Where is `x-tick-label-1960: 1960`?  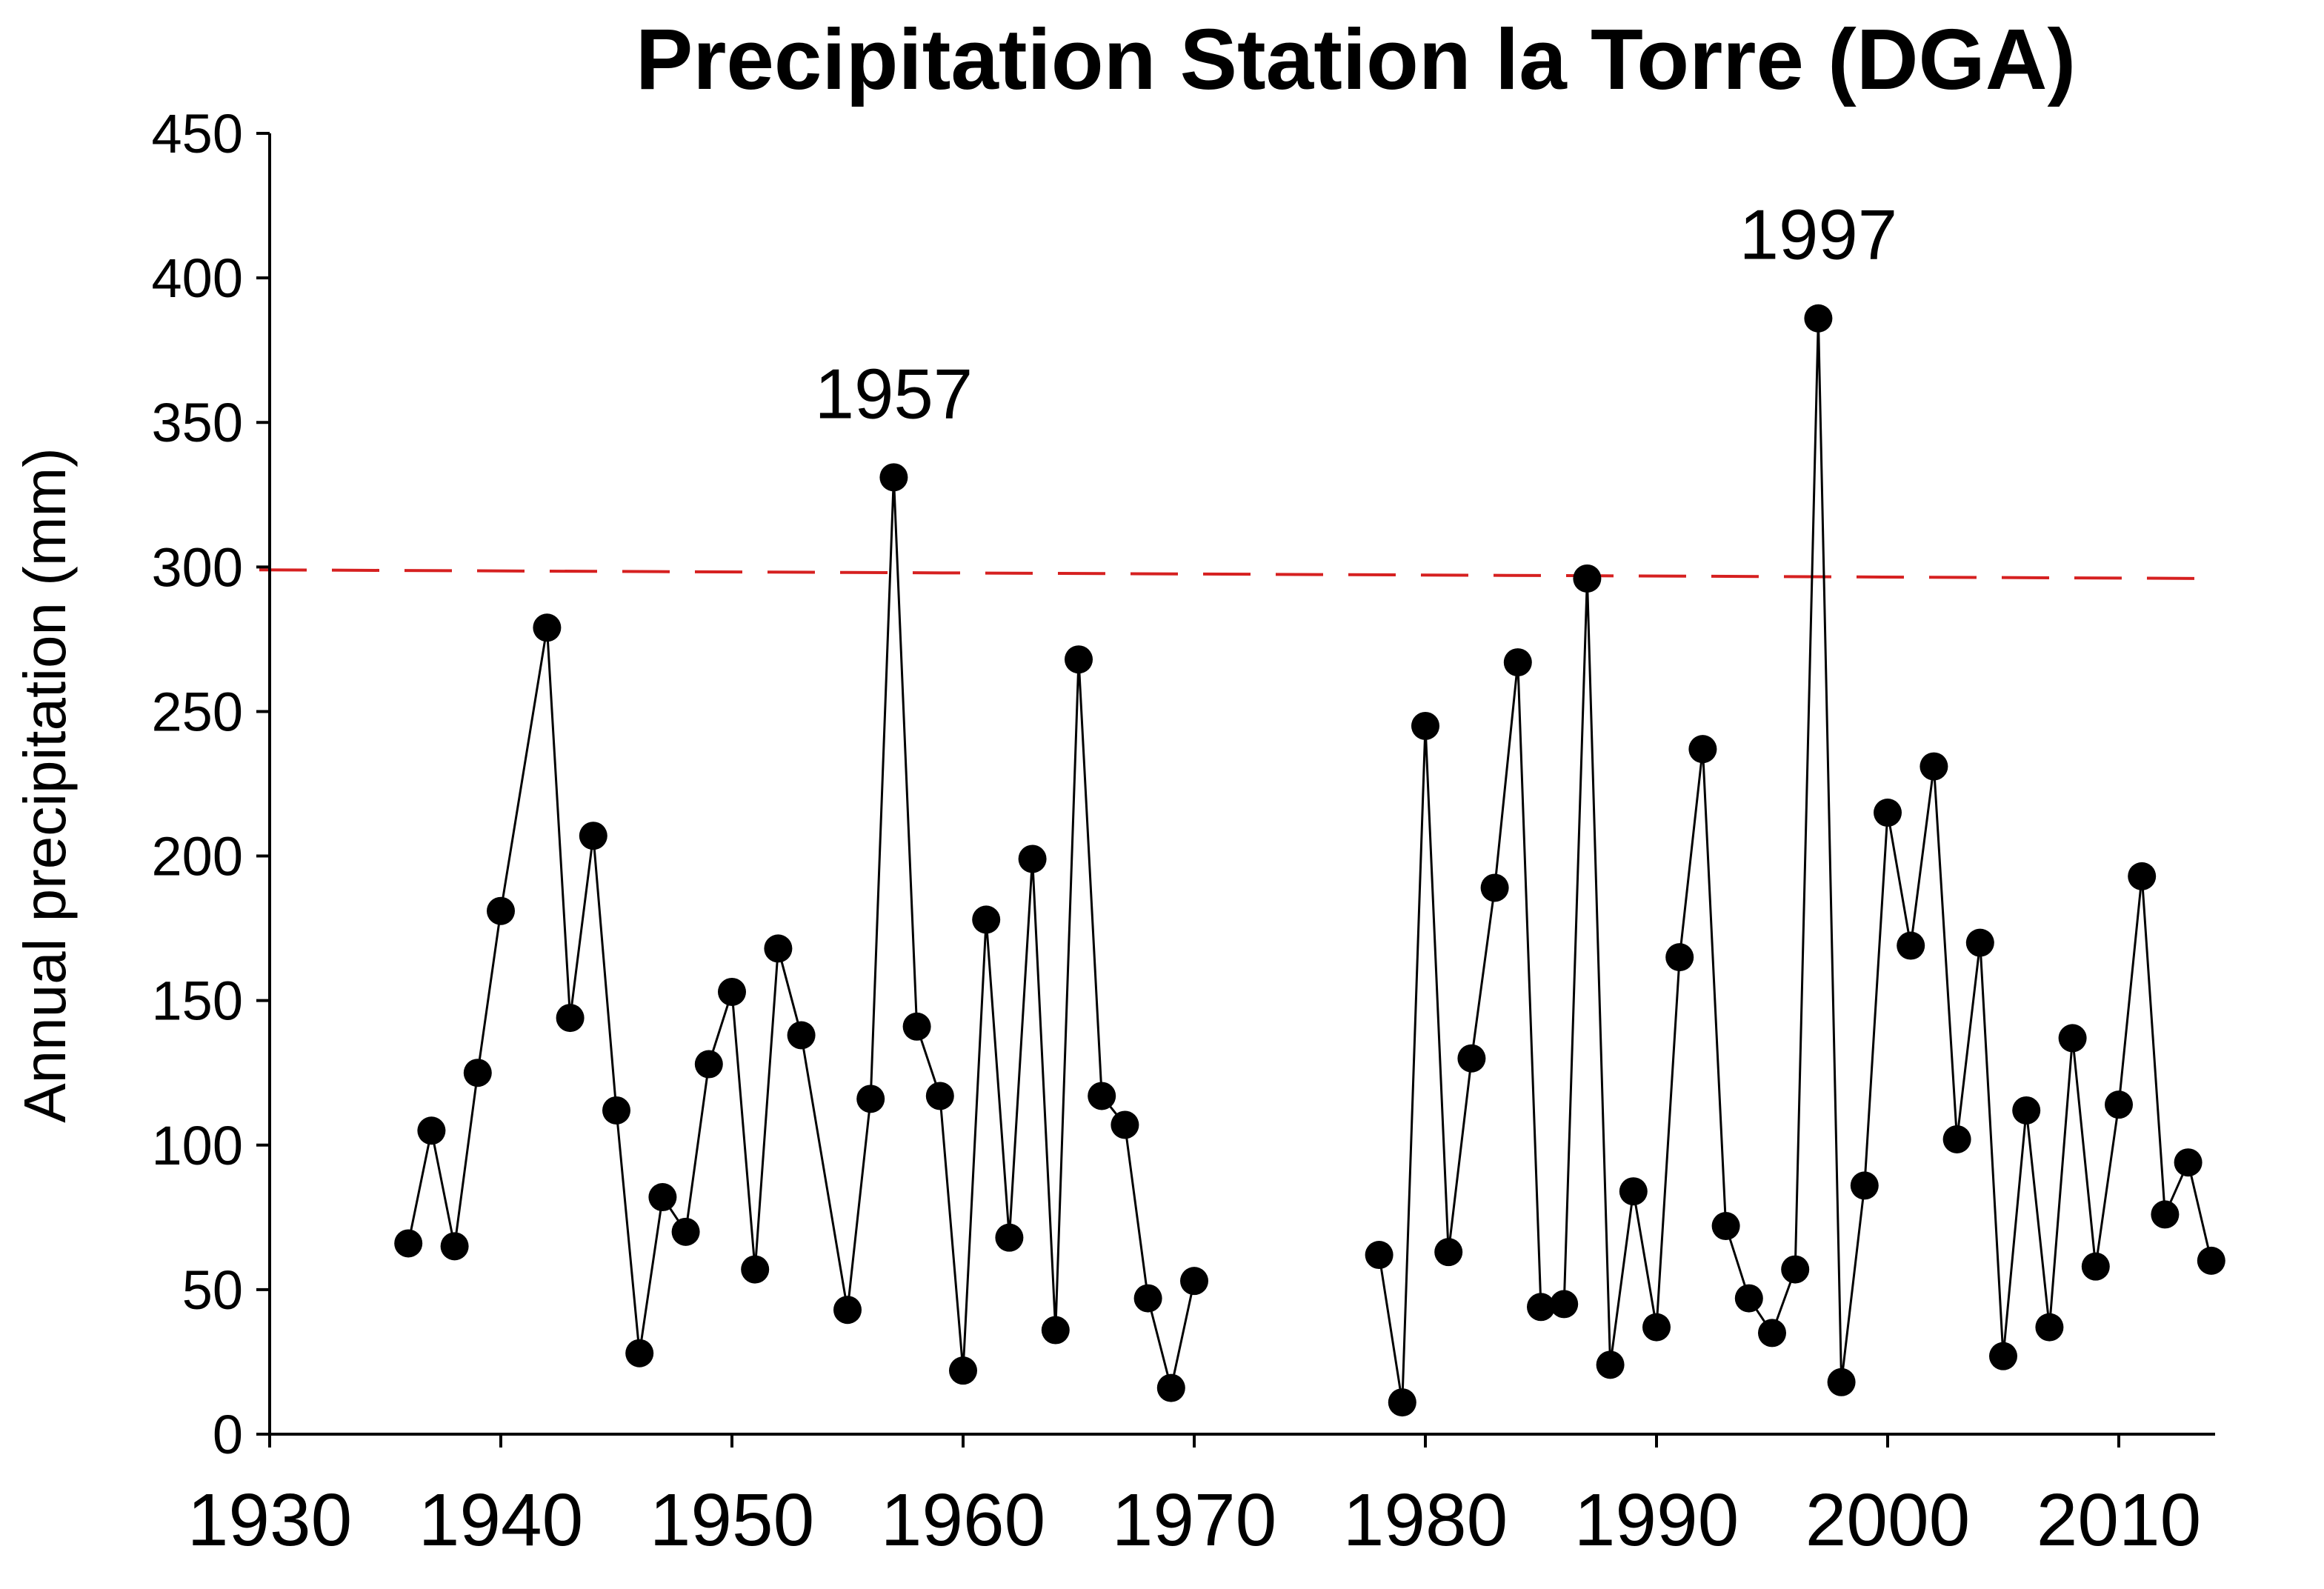 x-tick-label-1960: 1960 is located at coordinates (963, 1520).